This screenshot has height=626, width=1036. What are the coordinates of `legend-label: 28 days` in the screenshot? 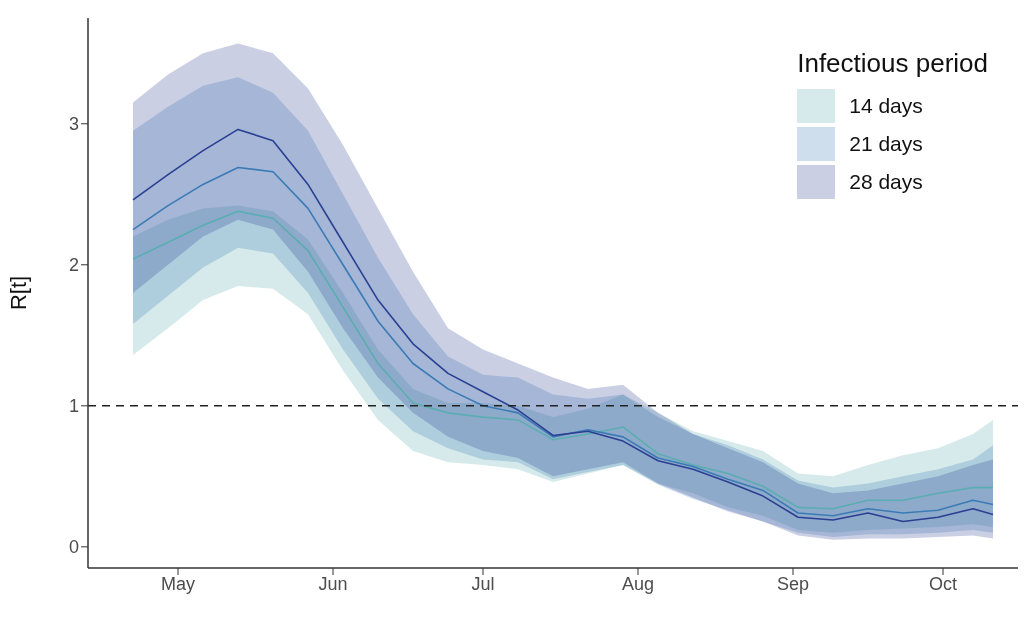 It's located at (886, 182).